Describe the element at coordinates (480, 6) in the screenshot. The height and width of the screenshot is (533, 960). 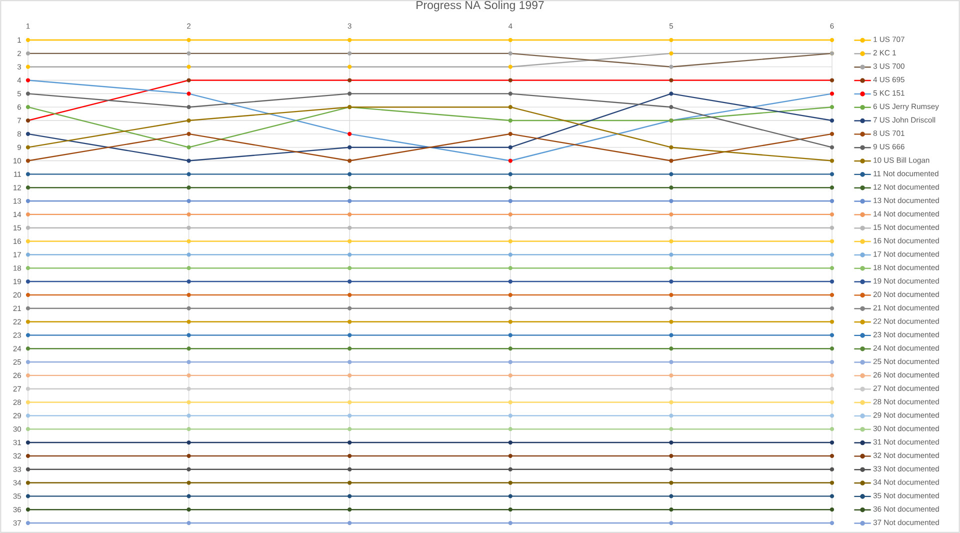
I see `chart-title: Progress NA Soling 1997` at that location.